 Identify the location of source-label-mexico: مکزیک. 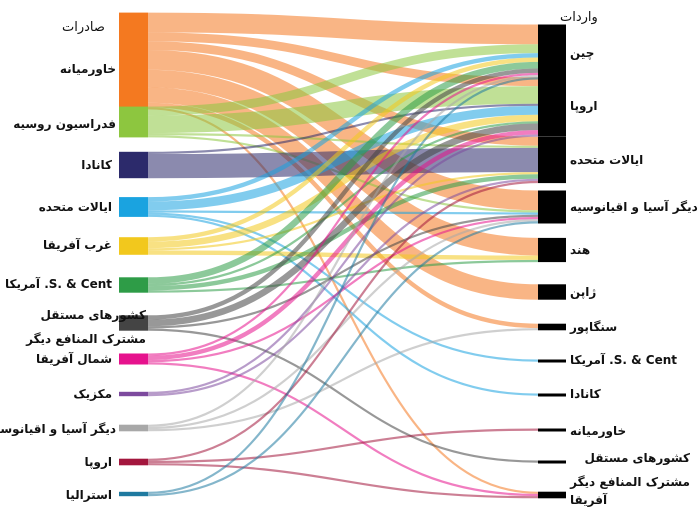
(92, 394).